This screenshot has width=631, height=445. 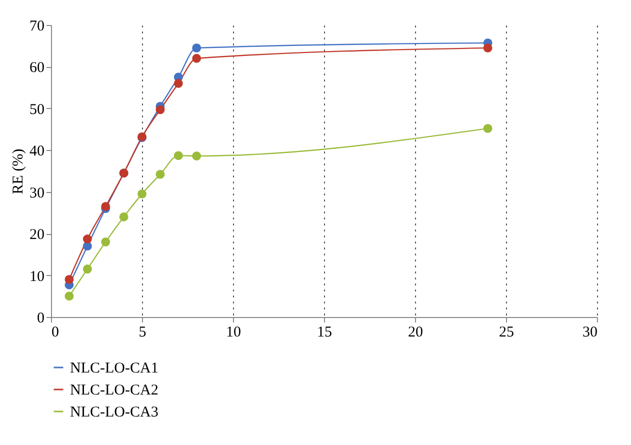 I want to click on x-tick-label: 5, so click(x=142, y=332).